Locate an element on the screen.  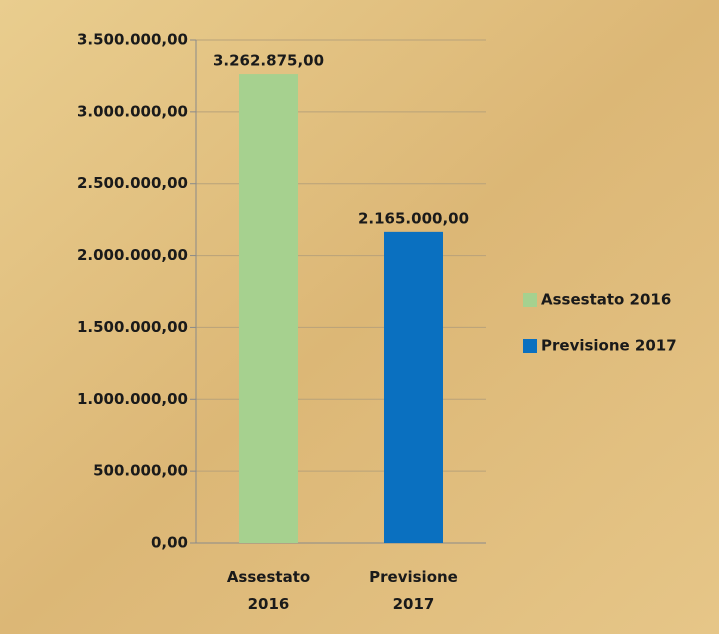
y-tick-label: 3.500.000,00 is located at coordinates (132, 40).